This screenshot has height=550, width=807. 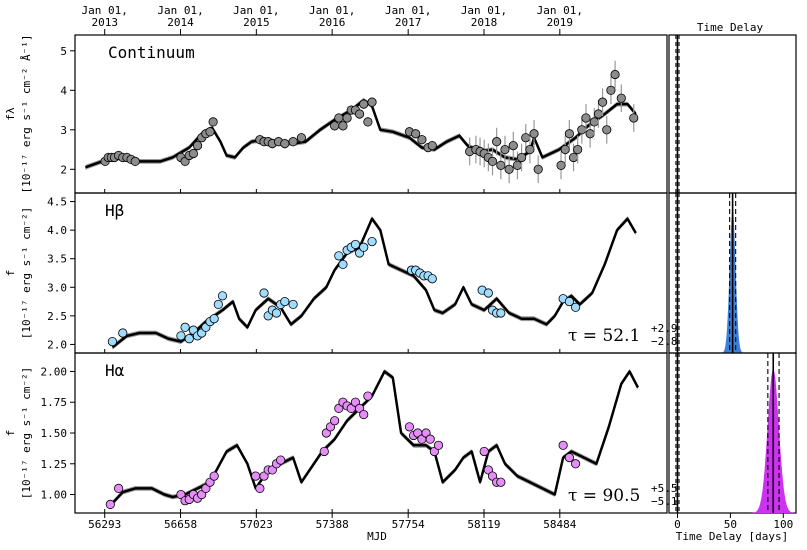 I want to click on y-tick-label: 1.25, so click(x=54, y=464).